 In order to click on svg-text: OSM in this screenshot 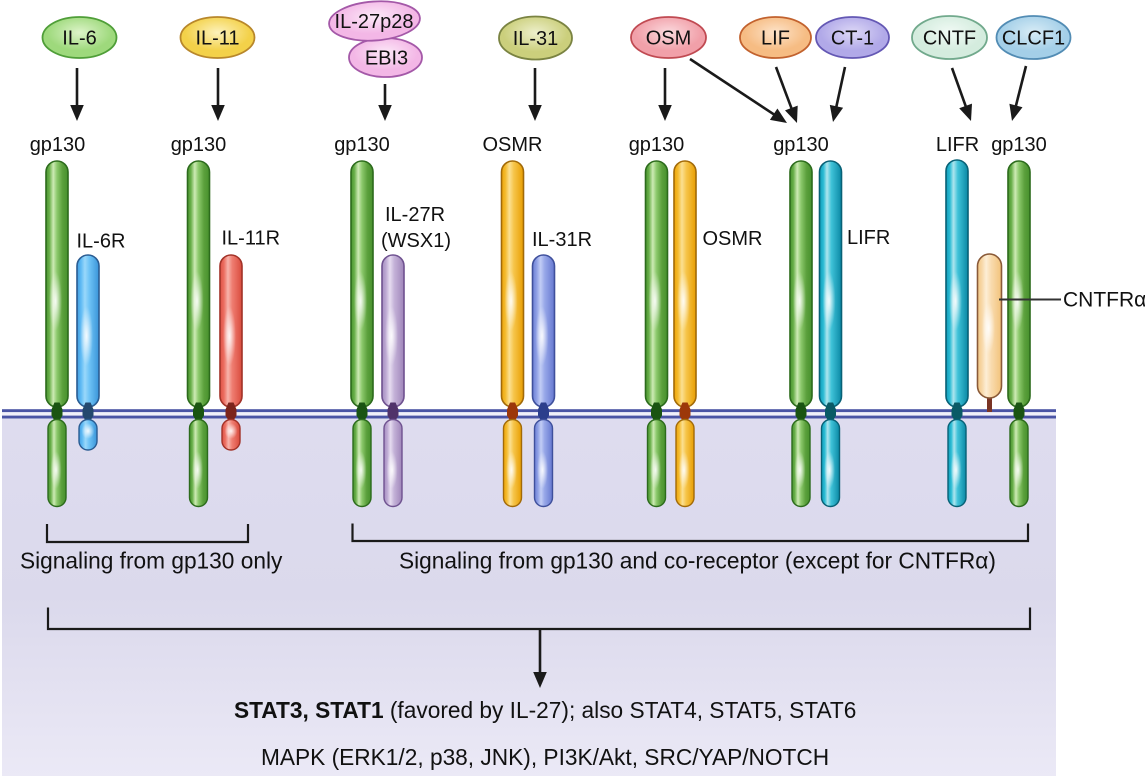, I will do `click(669, 39)`.